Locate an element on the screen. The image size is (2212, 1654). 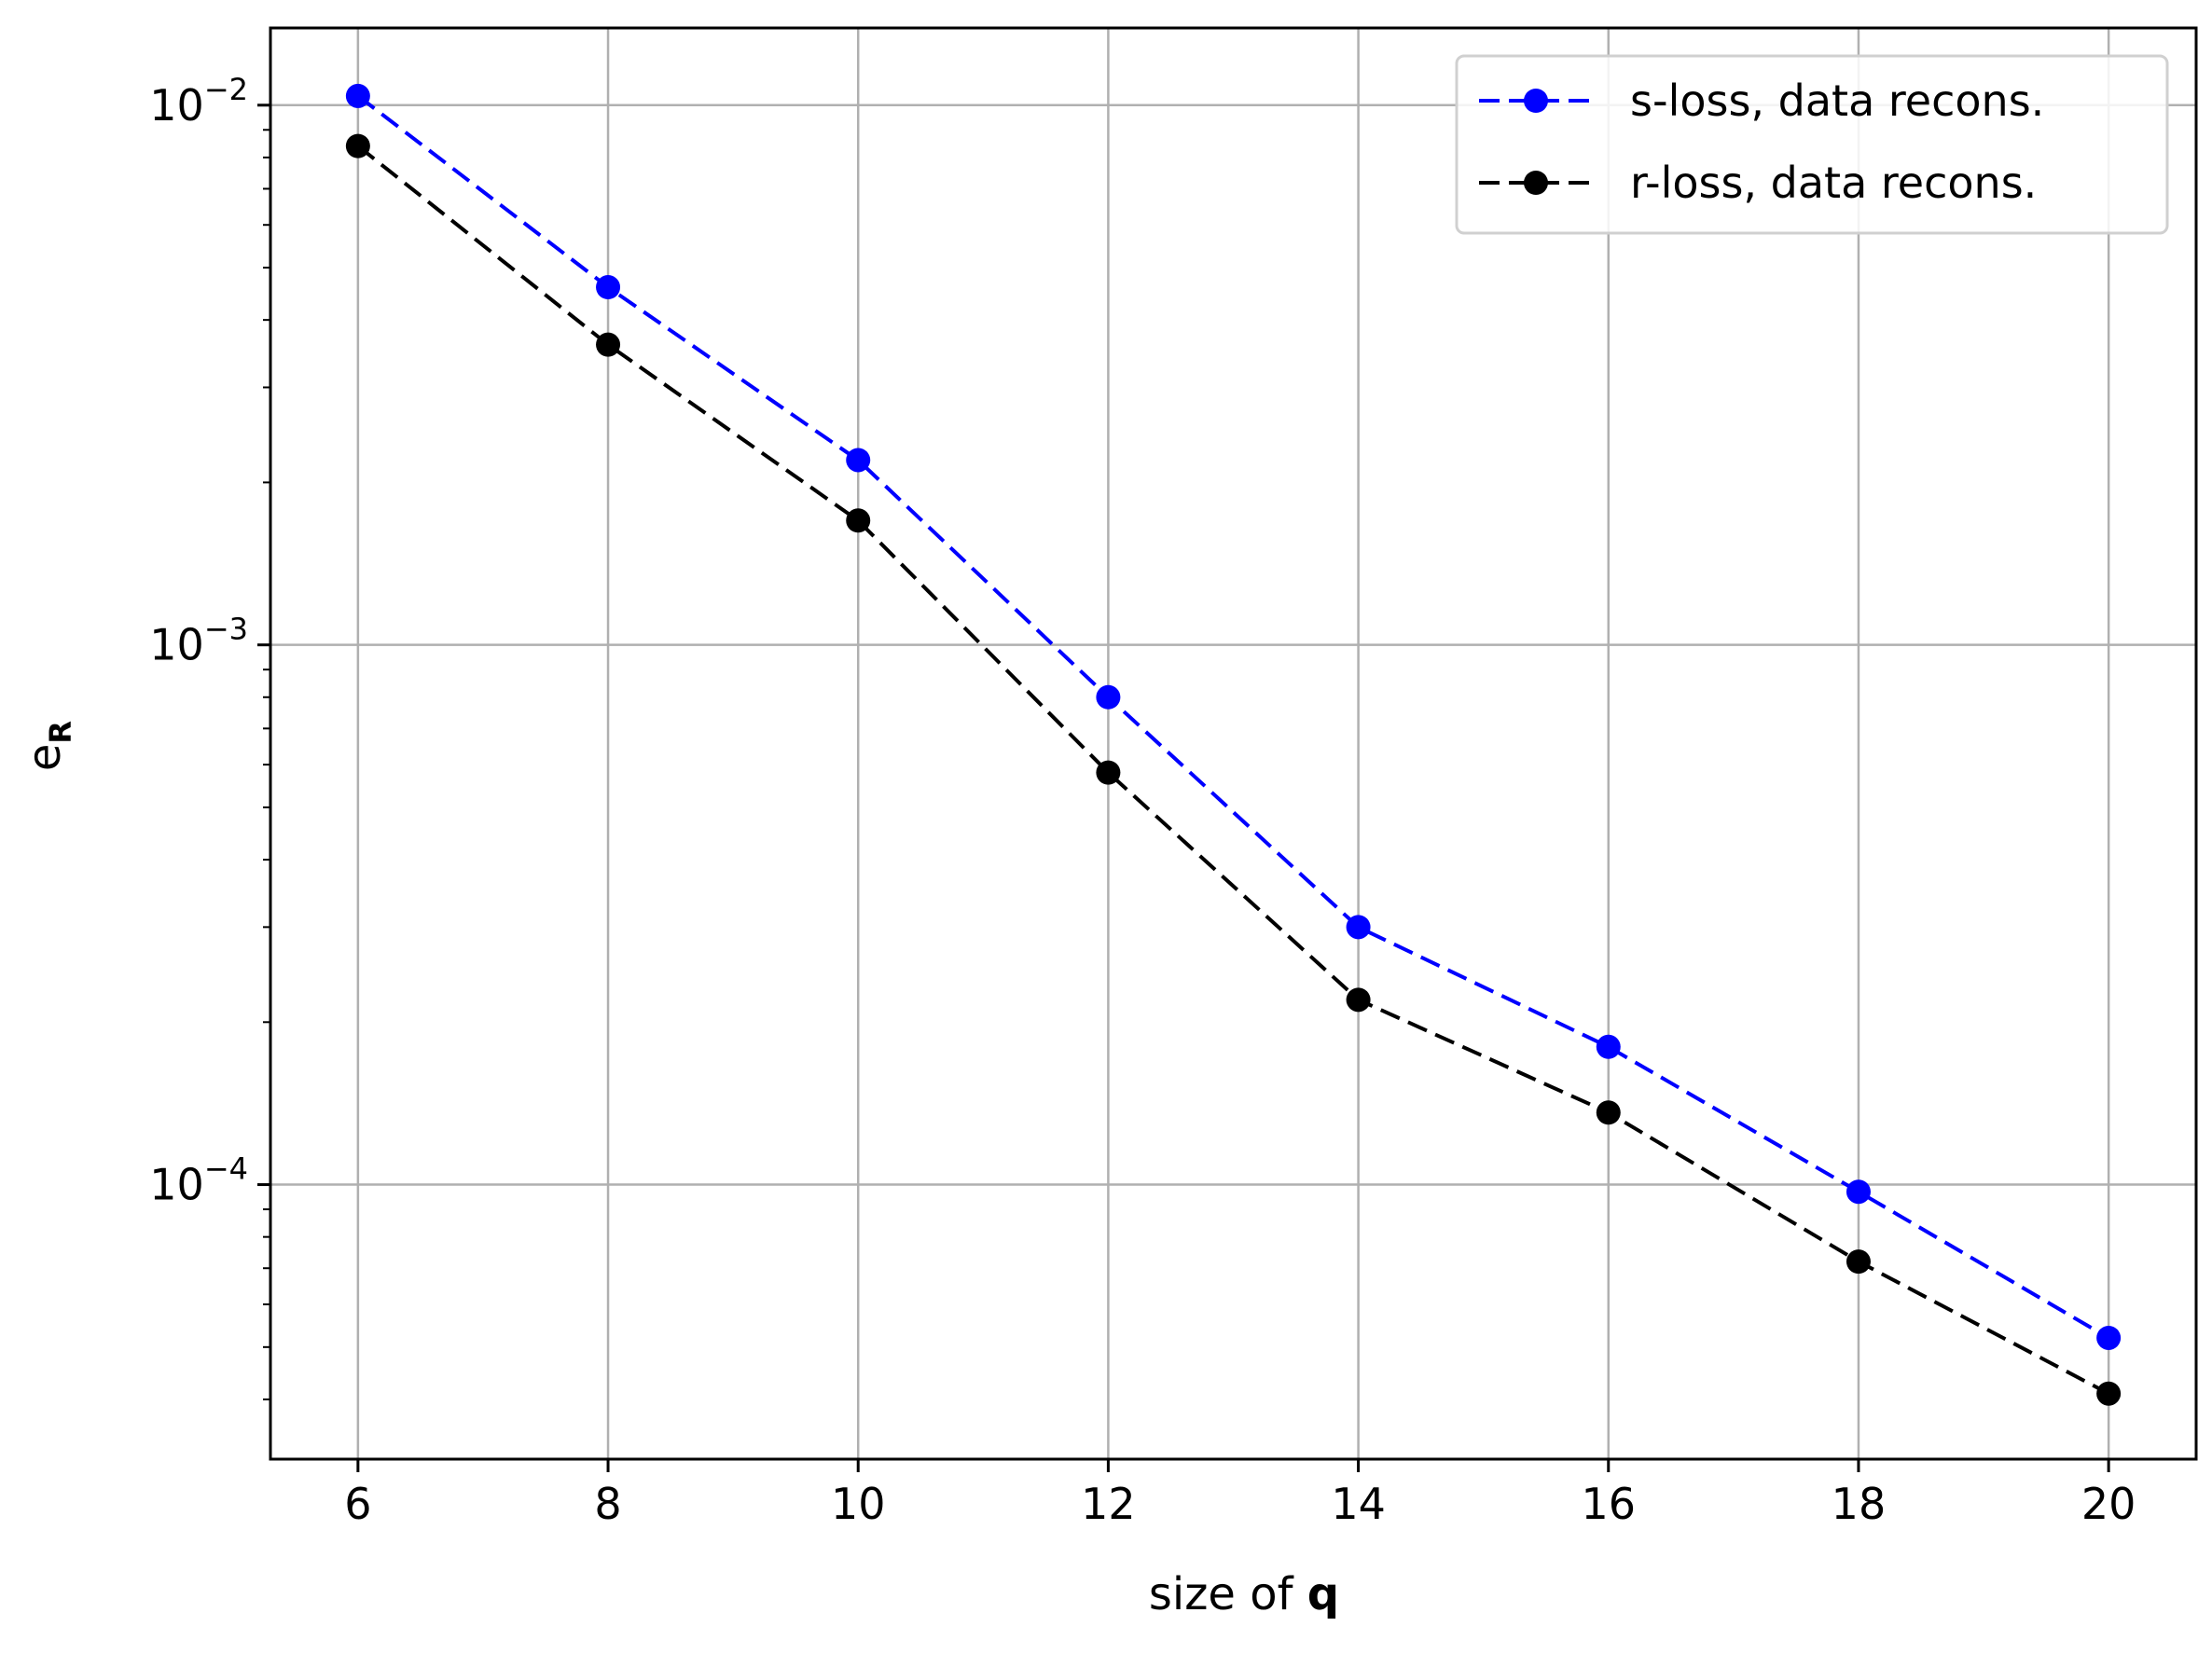
legend: s-loss, data recons. r-loss, data recons. is located at coordinates (1812, 145).